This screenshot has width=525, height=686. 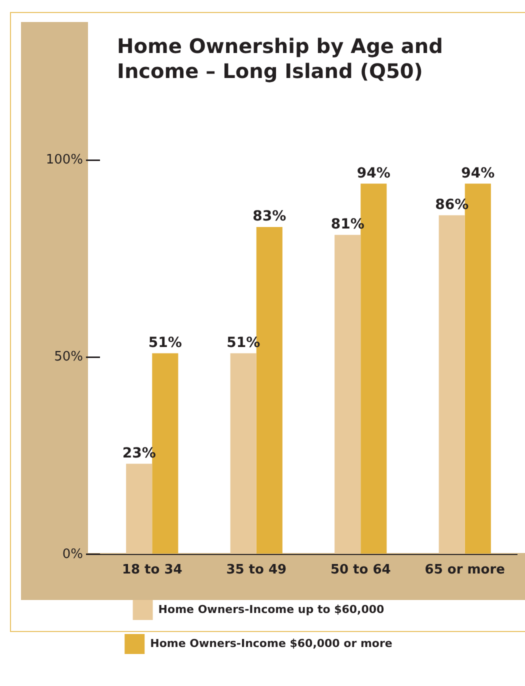 What do you see at coordinates (271, 643) in the screenshot?
I see `legend-label: Home Owners-Income $60,000 or more` at bounding box center [271, 643].